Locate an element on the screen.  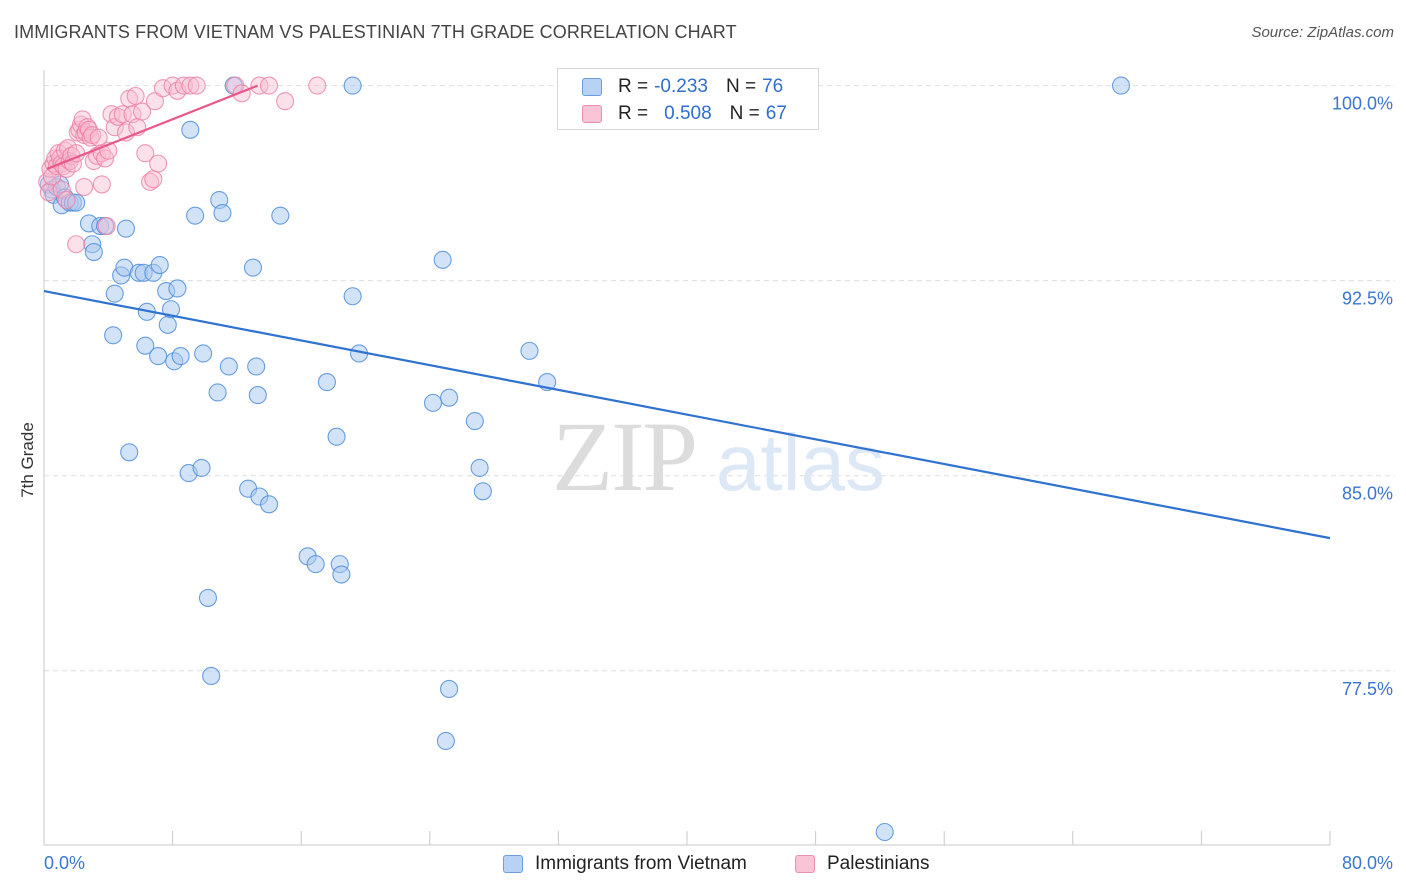
n-value-vietnam: 76 is located at coordinates (773, 86).